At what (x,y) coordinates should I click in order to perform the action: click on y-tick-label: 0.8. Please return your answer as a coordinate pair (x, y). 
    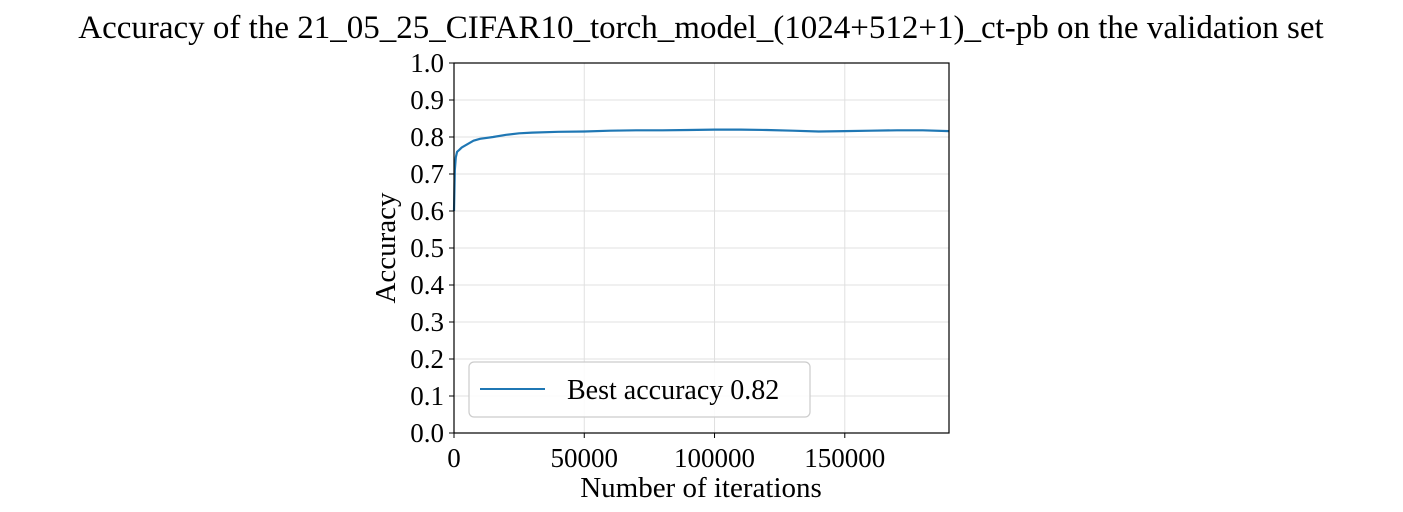
    Looking at the image, I should click on (427, 137).